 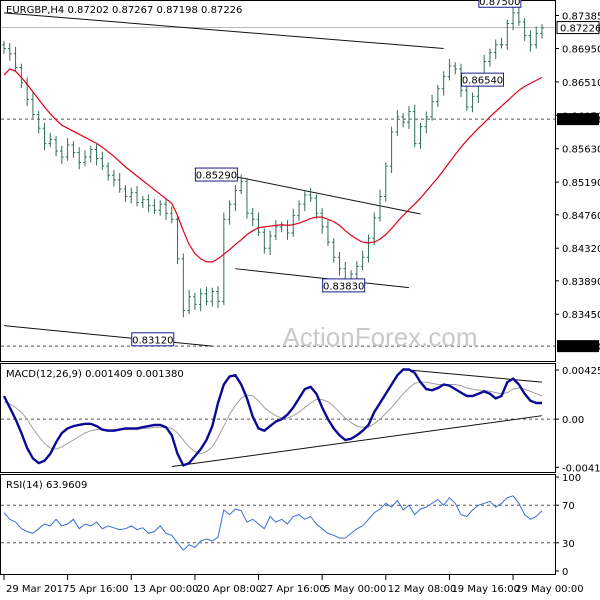 What do you see at coordinates (581, 468) in the screenshot?
I see `macd-axis-label: -0.004167` at bounding box center [581, 468].